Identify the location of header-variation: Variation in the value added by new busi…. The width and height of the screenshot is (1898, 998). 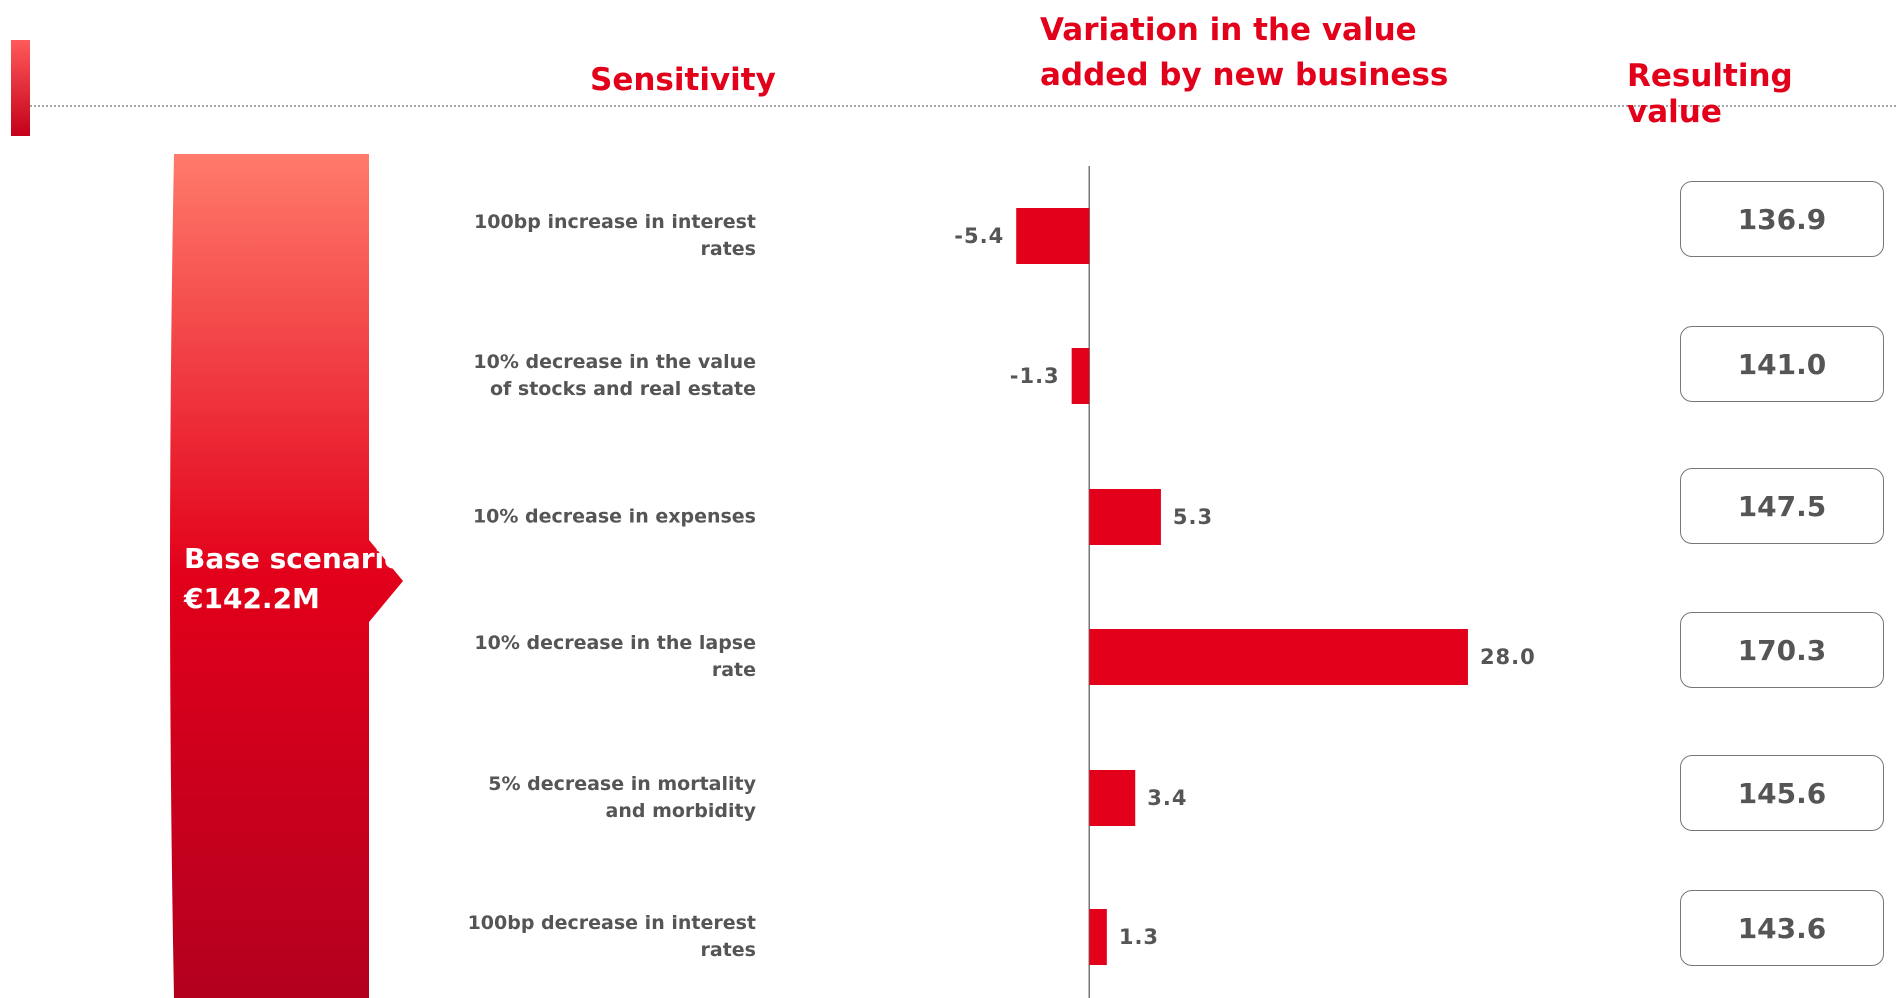
(1244, 52).